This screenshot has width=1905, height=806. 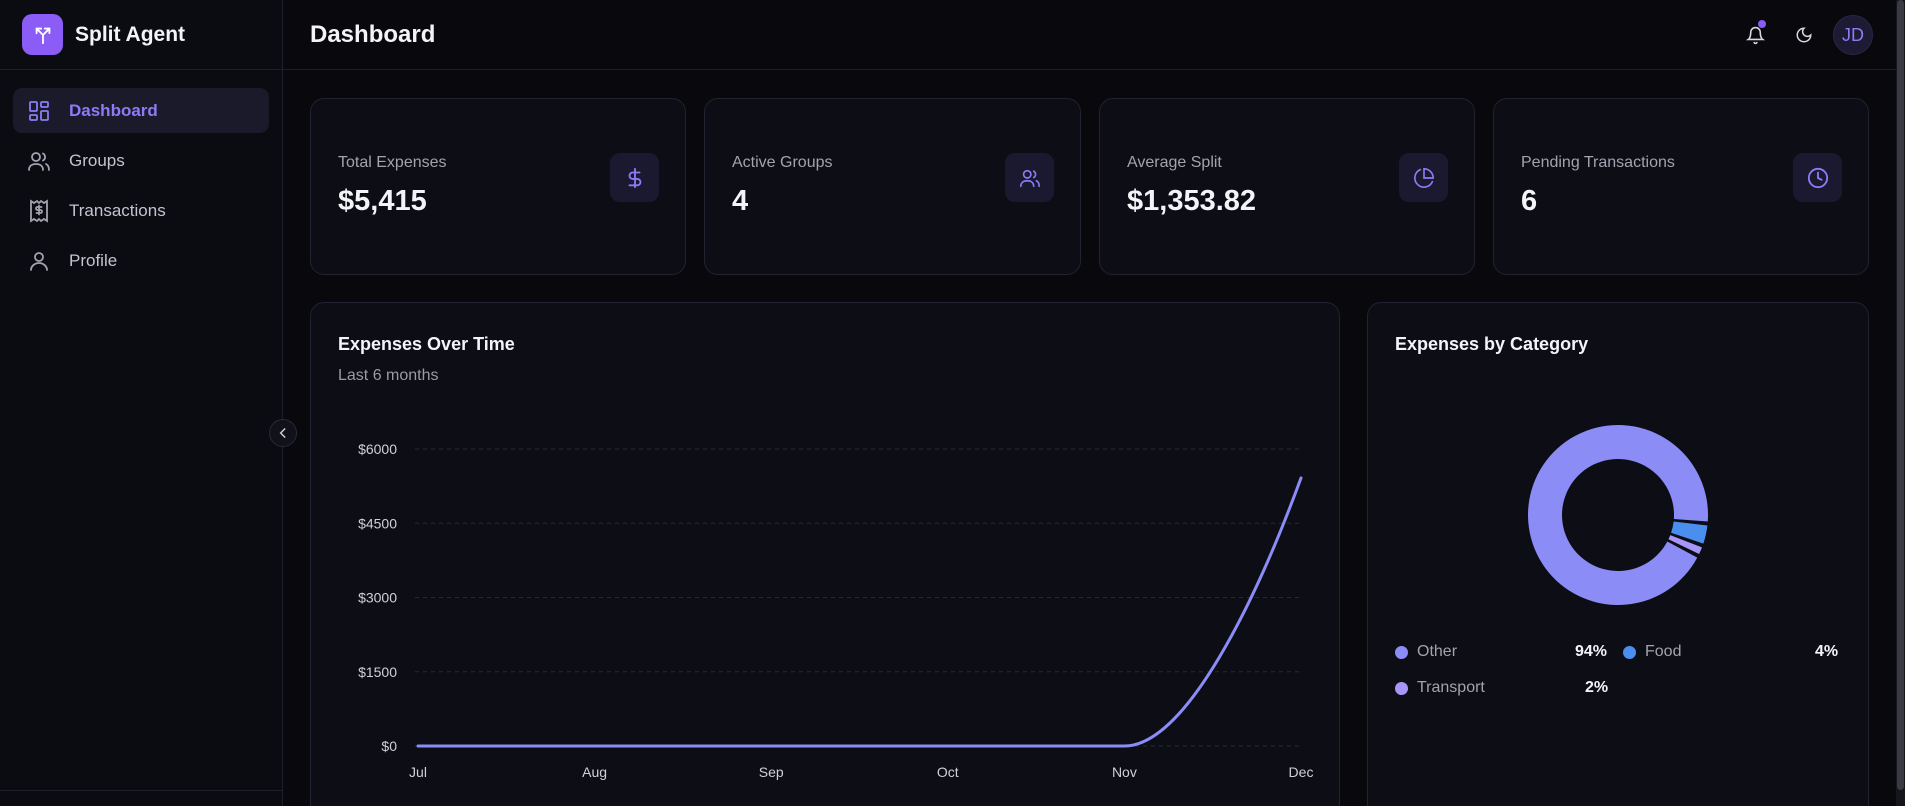 I want to click on sidebar-item-transactions: Transactions, so click(x=141, y=210).